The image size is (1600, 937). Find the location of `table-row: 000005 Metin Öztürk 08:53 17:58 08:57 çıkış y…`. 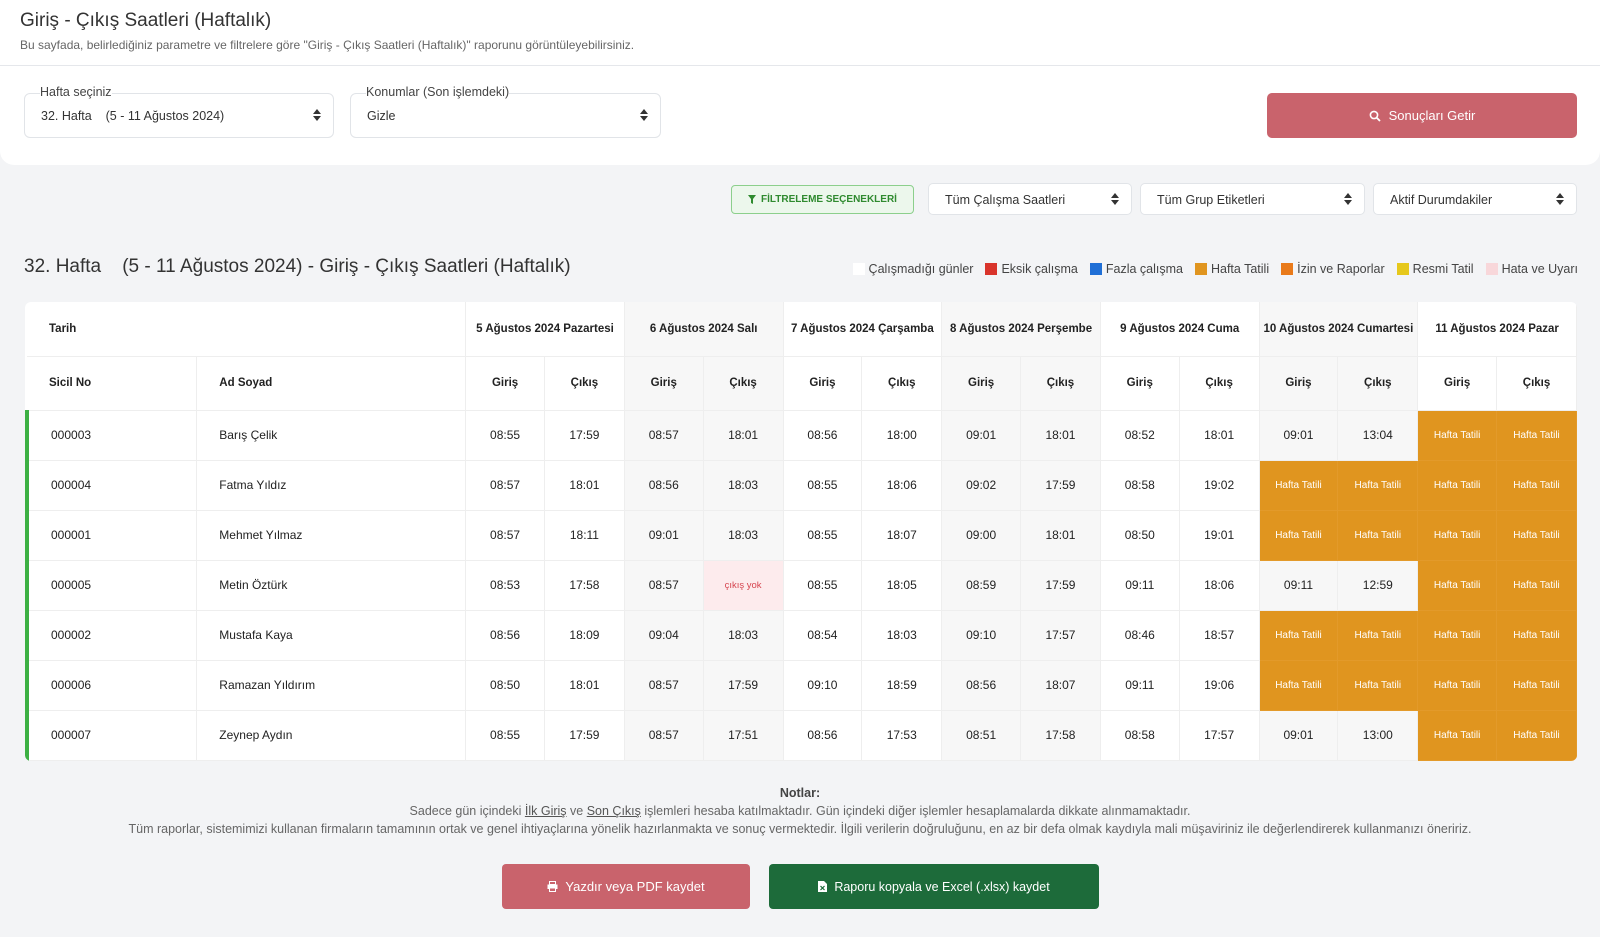

table-row: 000005 Metin Öztürk 08:53 17:58 08:57 çıkış y… is located at coordinates (801, 585).